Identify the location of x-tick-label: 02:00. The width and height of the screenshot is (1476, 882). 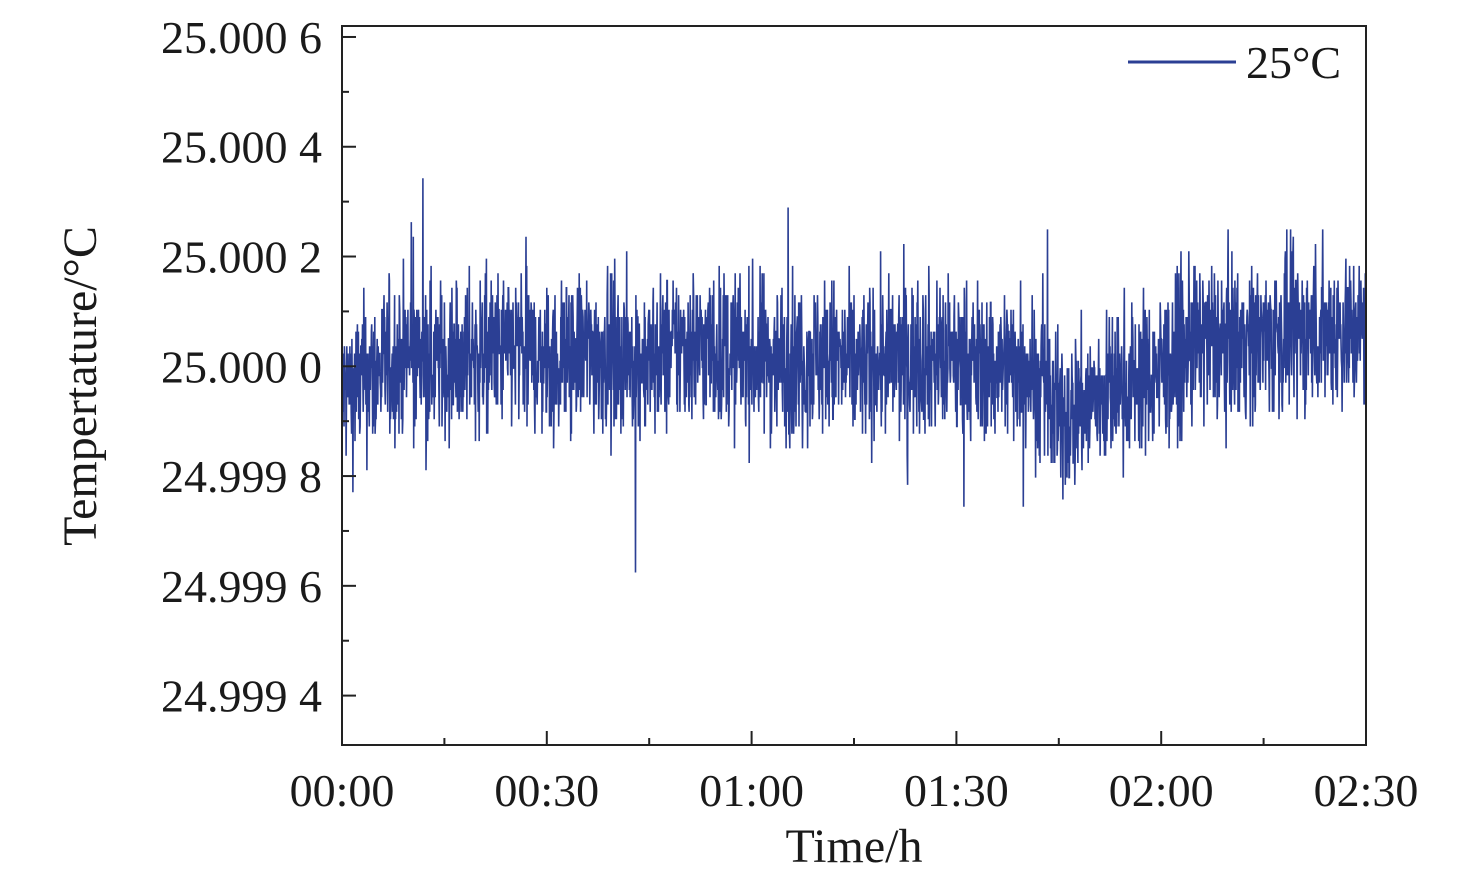
(1161, 790).